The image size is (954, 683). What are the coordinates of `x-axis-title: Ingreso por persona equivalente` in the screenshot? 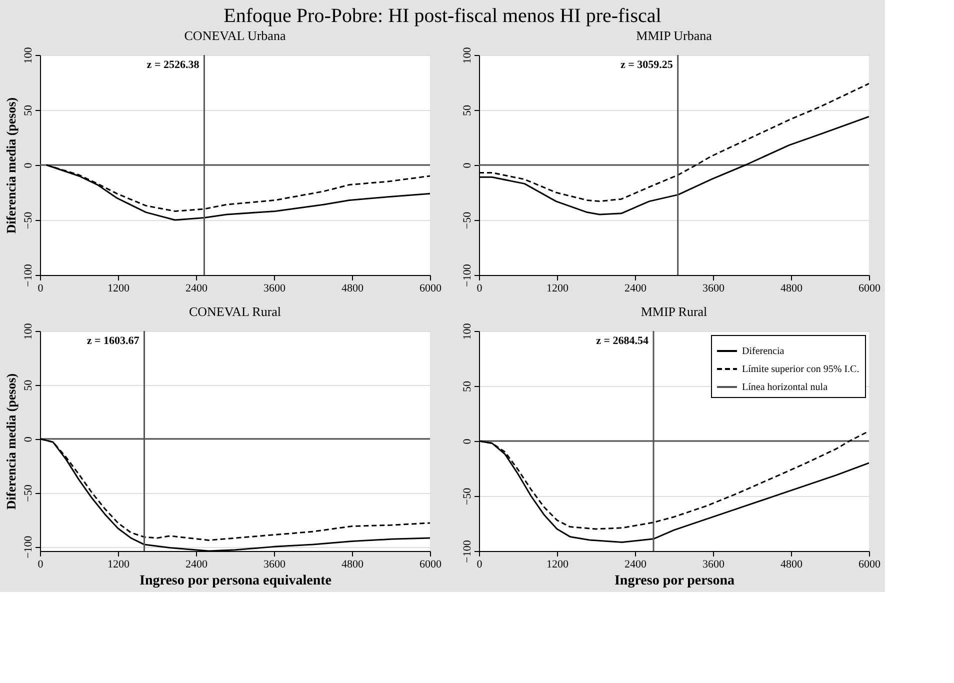 It's located at (236, 581).